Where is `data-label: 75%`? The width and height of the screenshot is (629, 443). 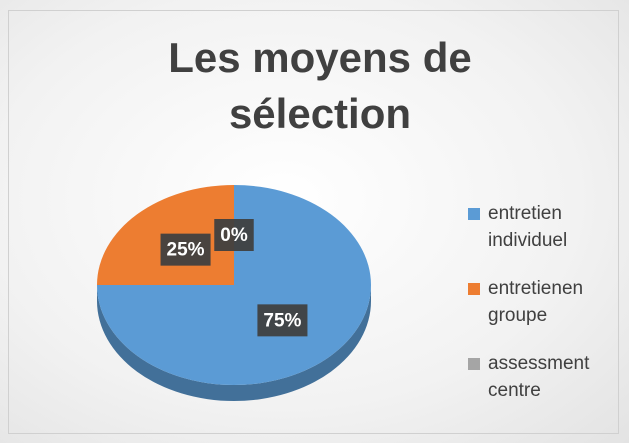
data-label: 75% is located at coordinates (282, 320).